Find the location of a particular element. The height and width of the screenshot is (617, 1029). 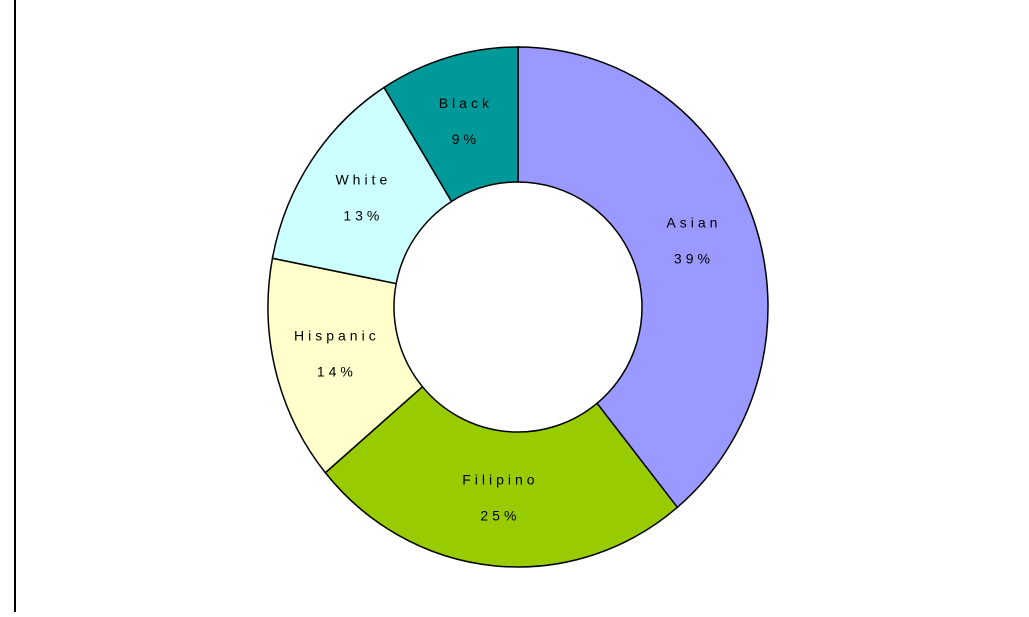

slice-label: Black is located at coordinates (466, 103).